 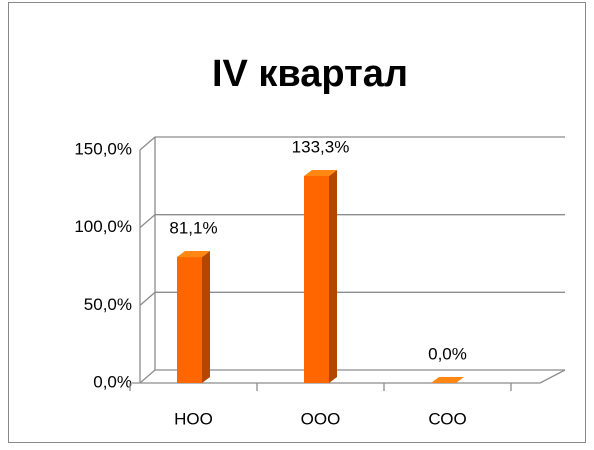 I want to click on x-tick-label: ООО, so click(x=321, y=418).